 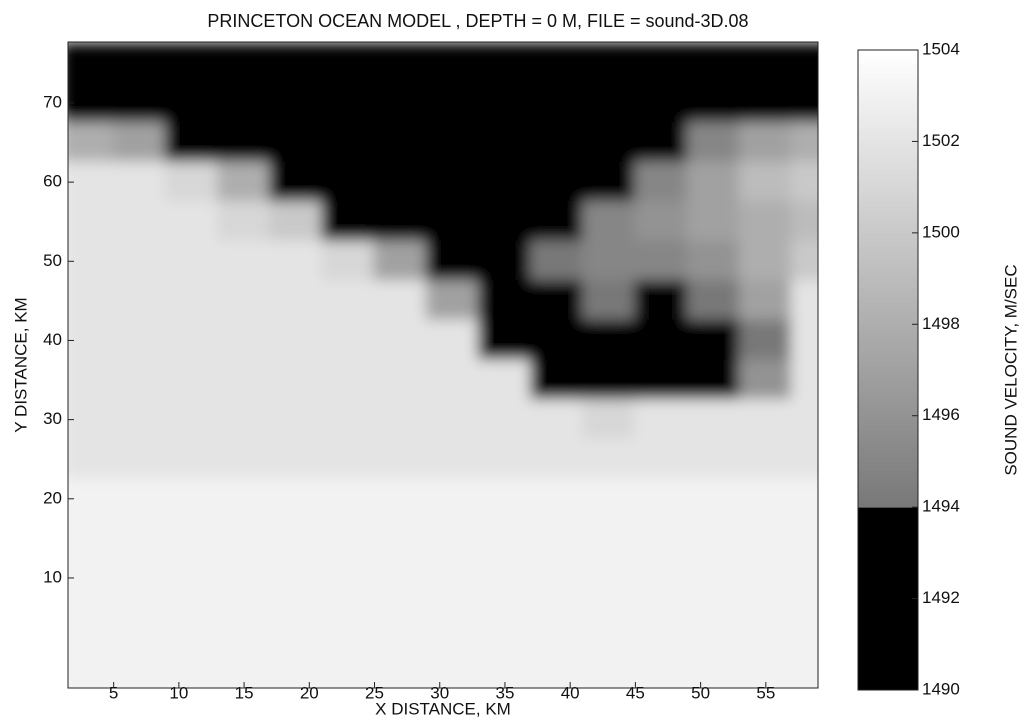 What do you see at coordinates (439, 692) in the screenshot?
I see `x-tick-label: 30` at bounding box center [439, 692].